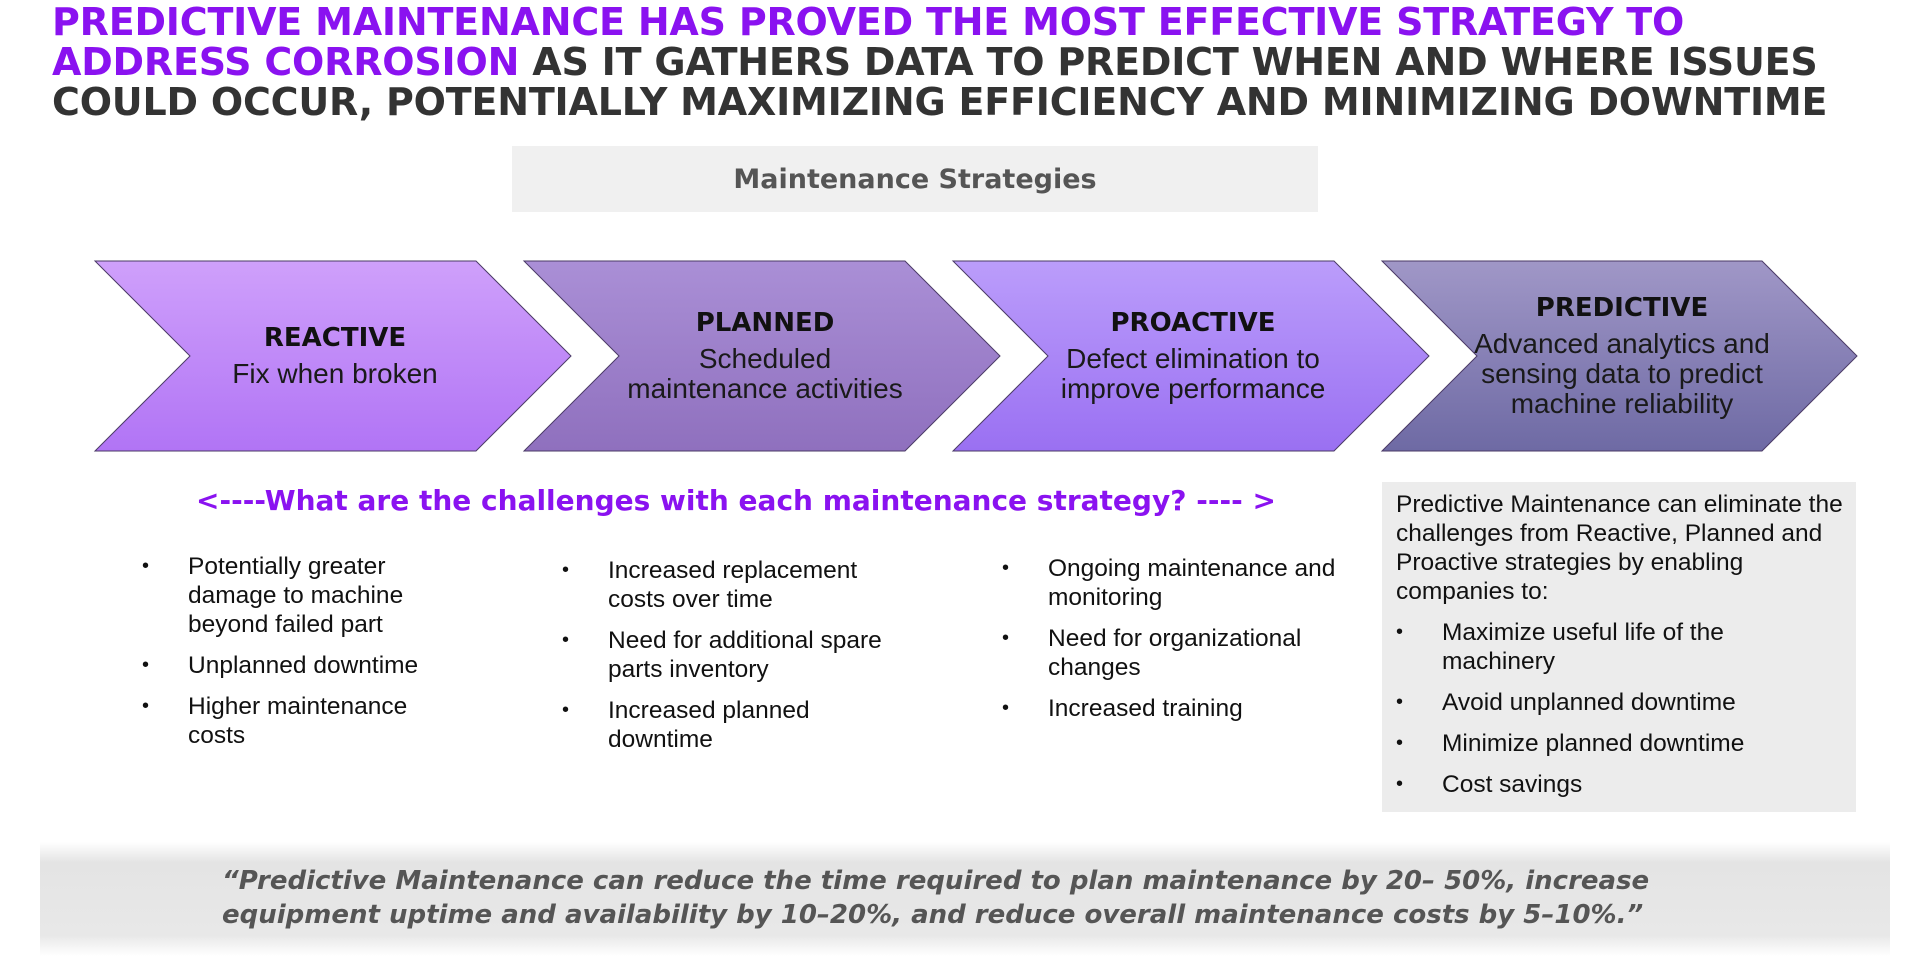 The image size is (1912, 956). Describe the element at coordinates (1172, 708) in the screenshot. I see `list-item: Increased training` at that location.